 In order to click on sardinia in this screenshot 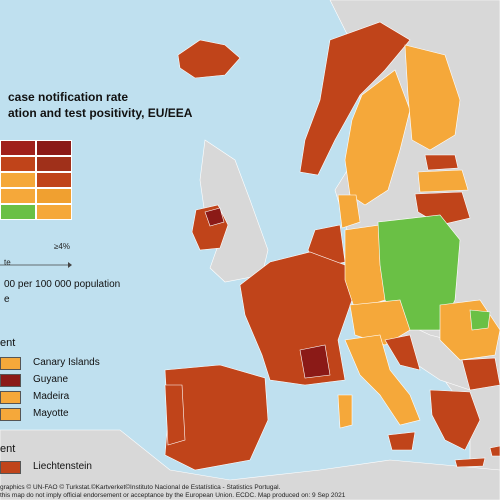, I will do `click(345, 411)`.